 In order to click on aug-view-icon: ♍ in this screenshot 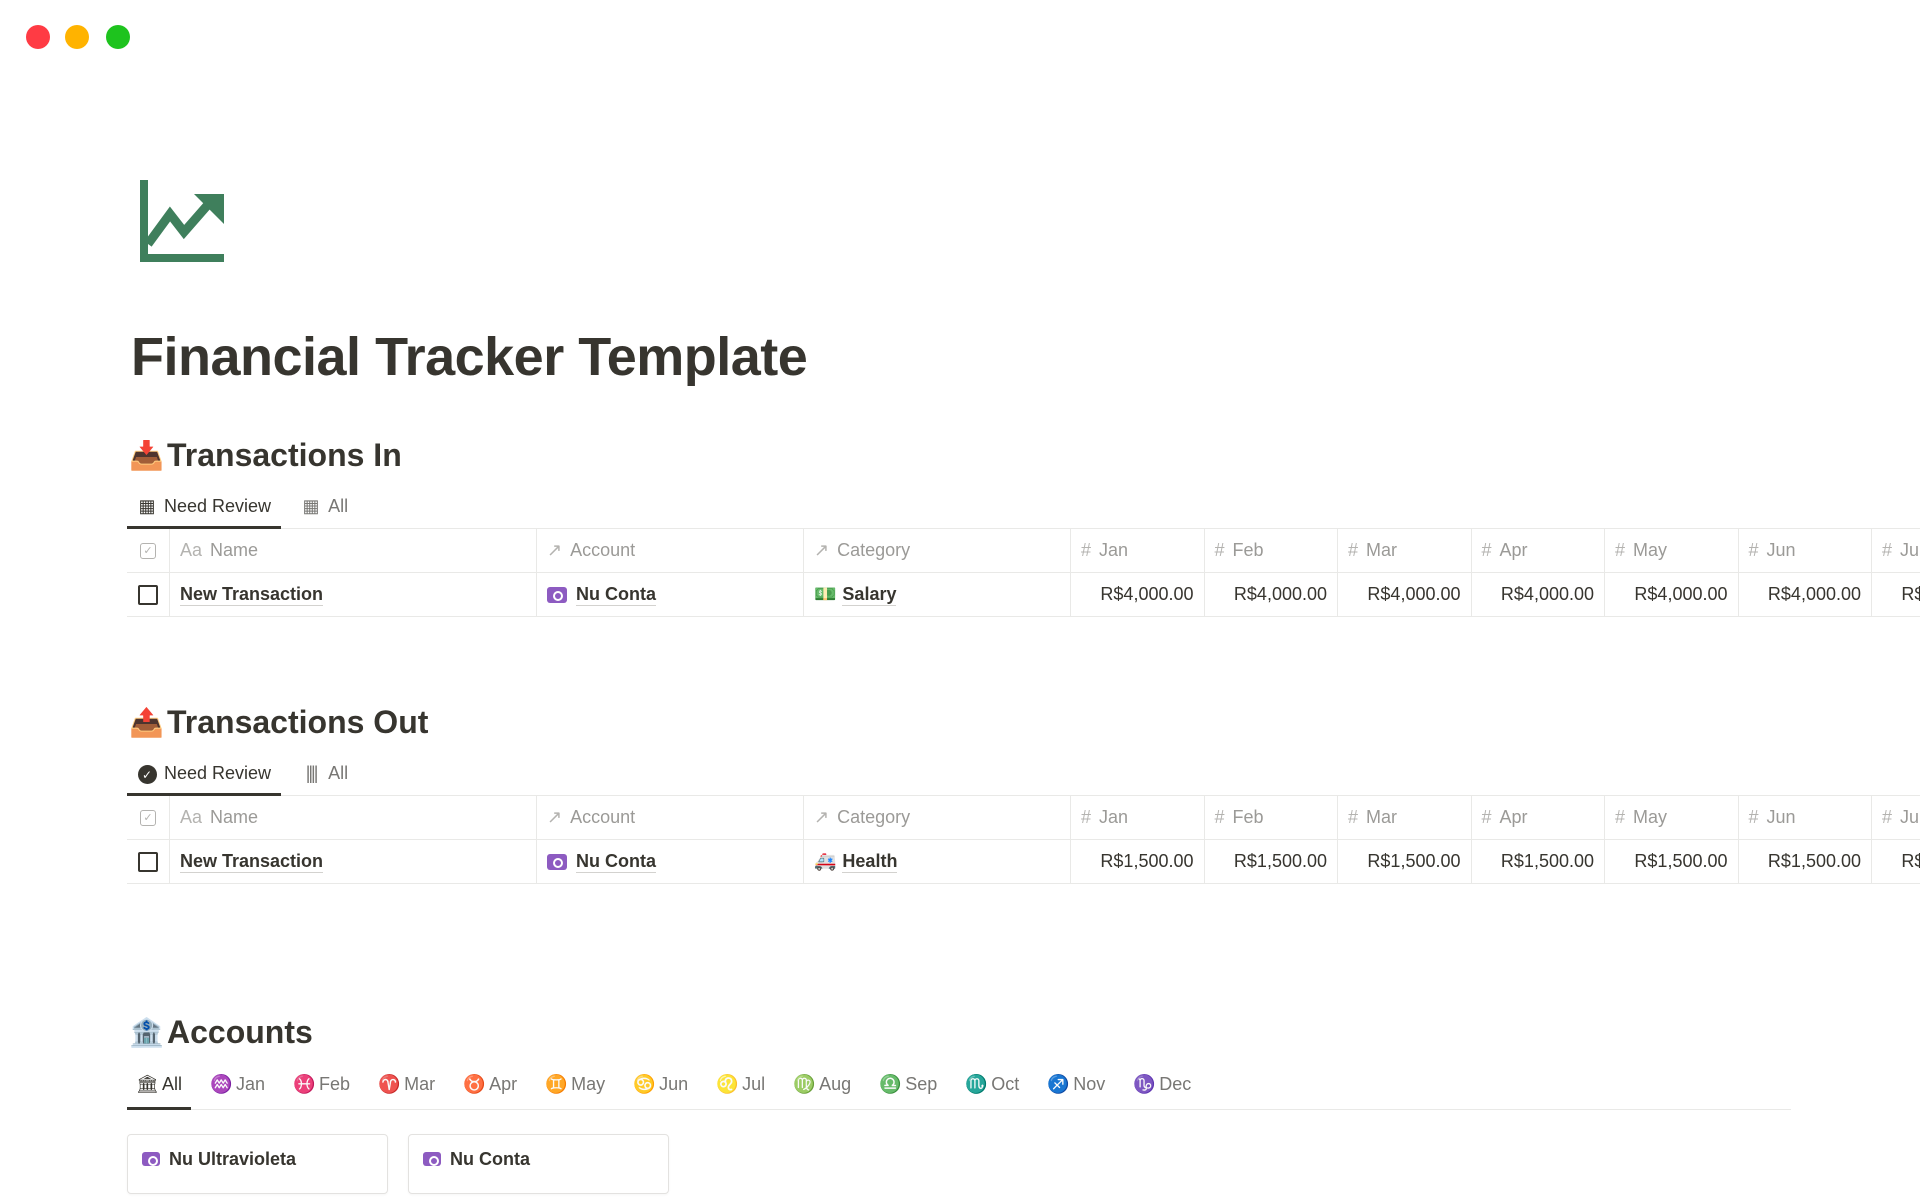, I will do `click(804, 1084)`.